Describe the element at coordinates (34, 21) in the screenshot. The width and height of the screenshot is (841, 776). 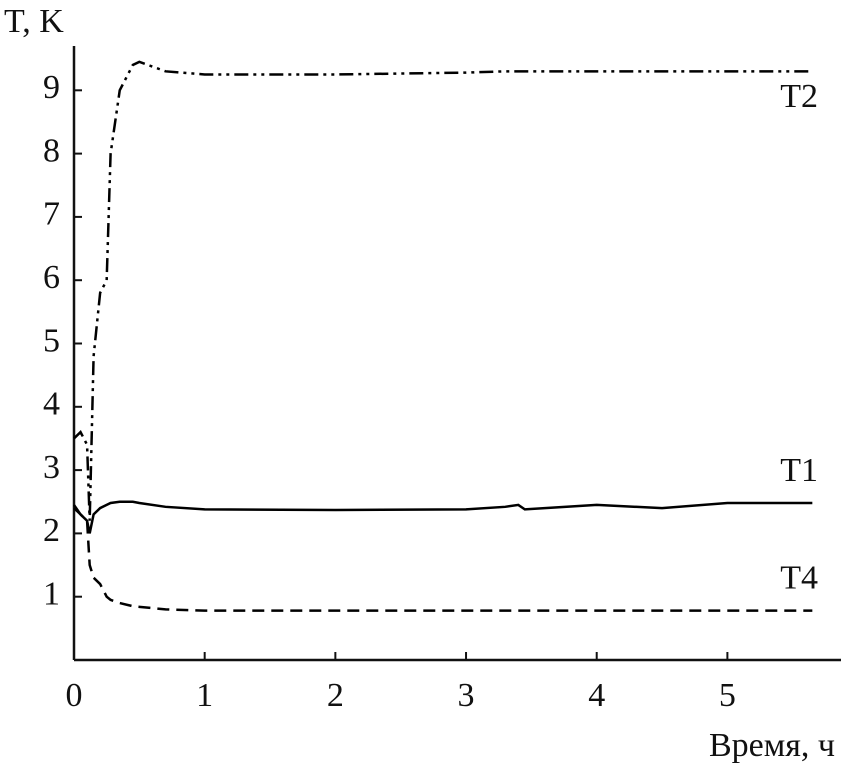
I see `y-axis-label: T, K` at that location.